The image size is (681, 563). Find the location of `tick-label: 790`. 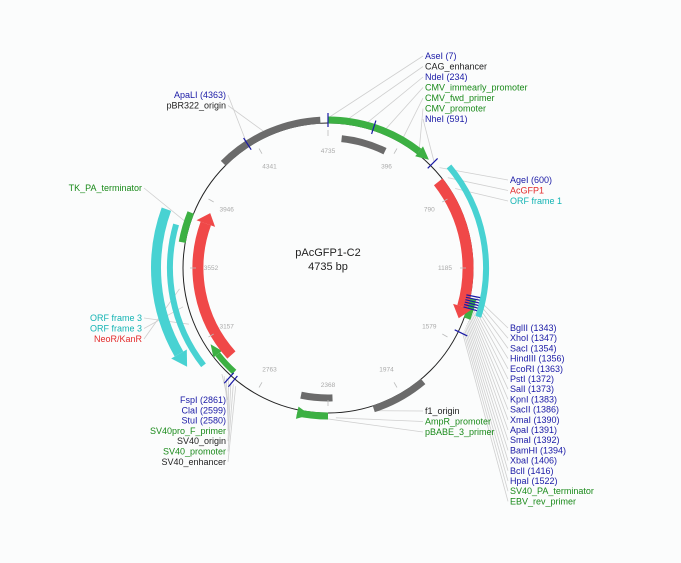

tick-label: 790 is located at coordinates (429, 210).